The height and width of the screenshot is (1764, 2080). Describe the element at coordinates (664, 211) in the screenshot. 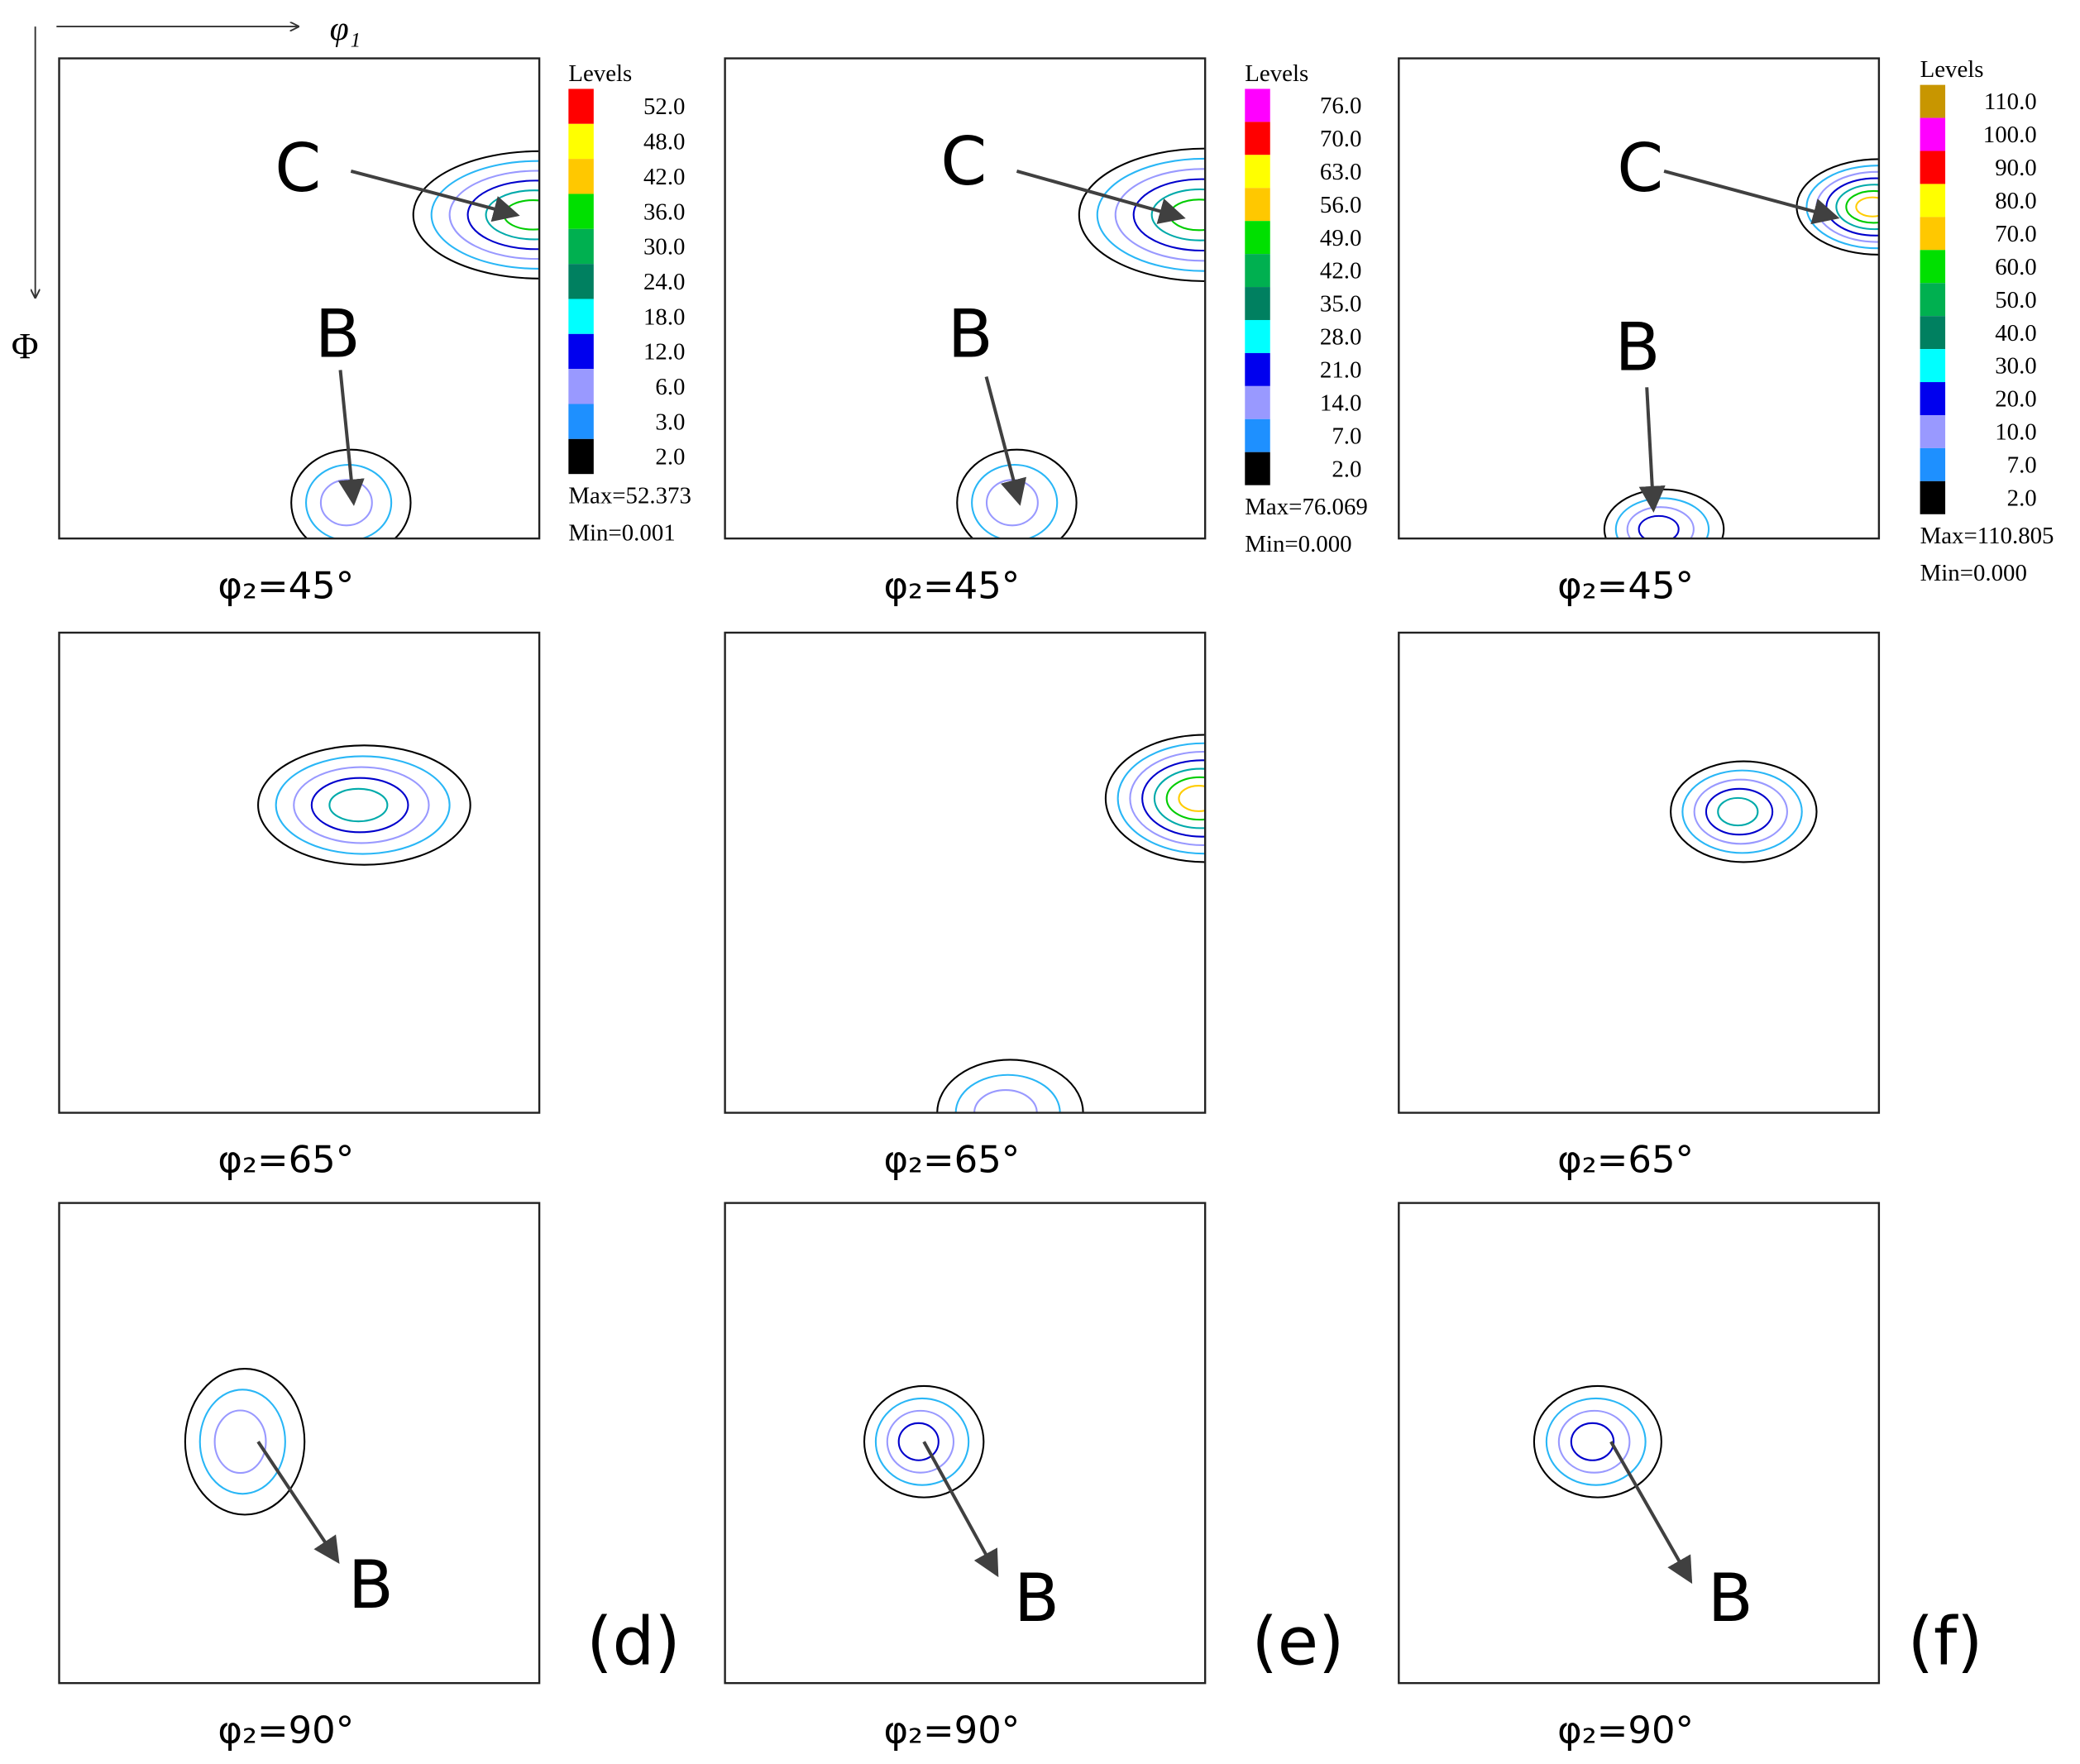

I see `legend-level: 36.0` at that location.